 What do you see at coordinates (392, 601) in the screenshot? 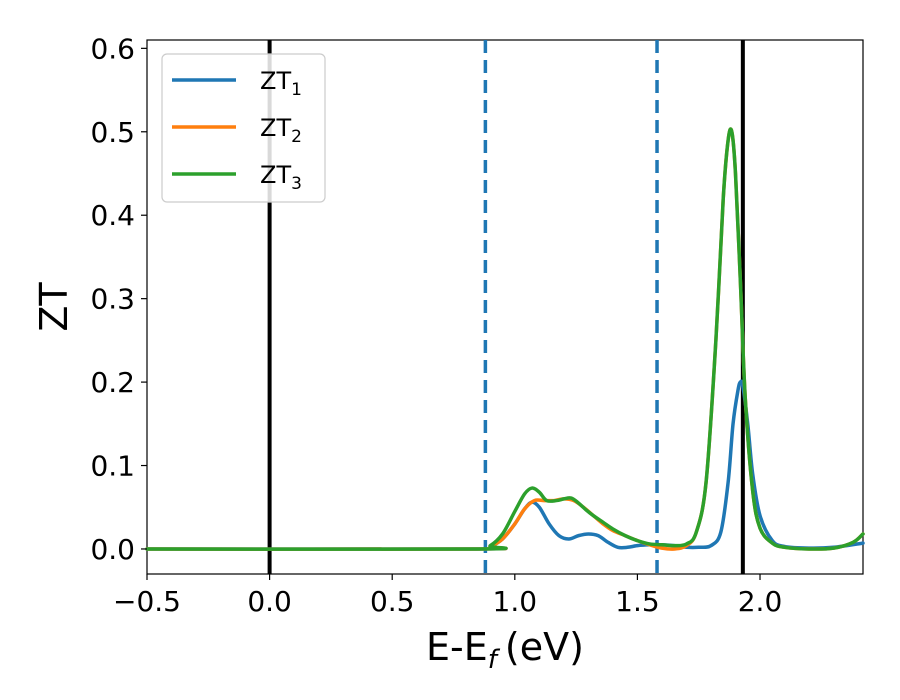
I see `x-tick-label: 0.5` at bounding box center [392, 601].